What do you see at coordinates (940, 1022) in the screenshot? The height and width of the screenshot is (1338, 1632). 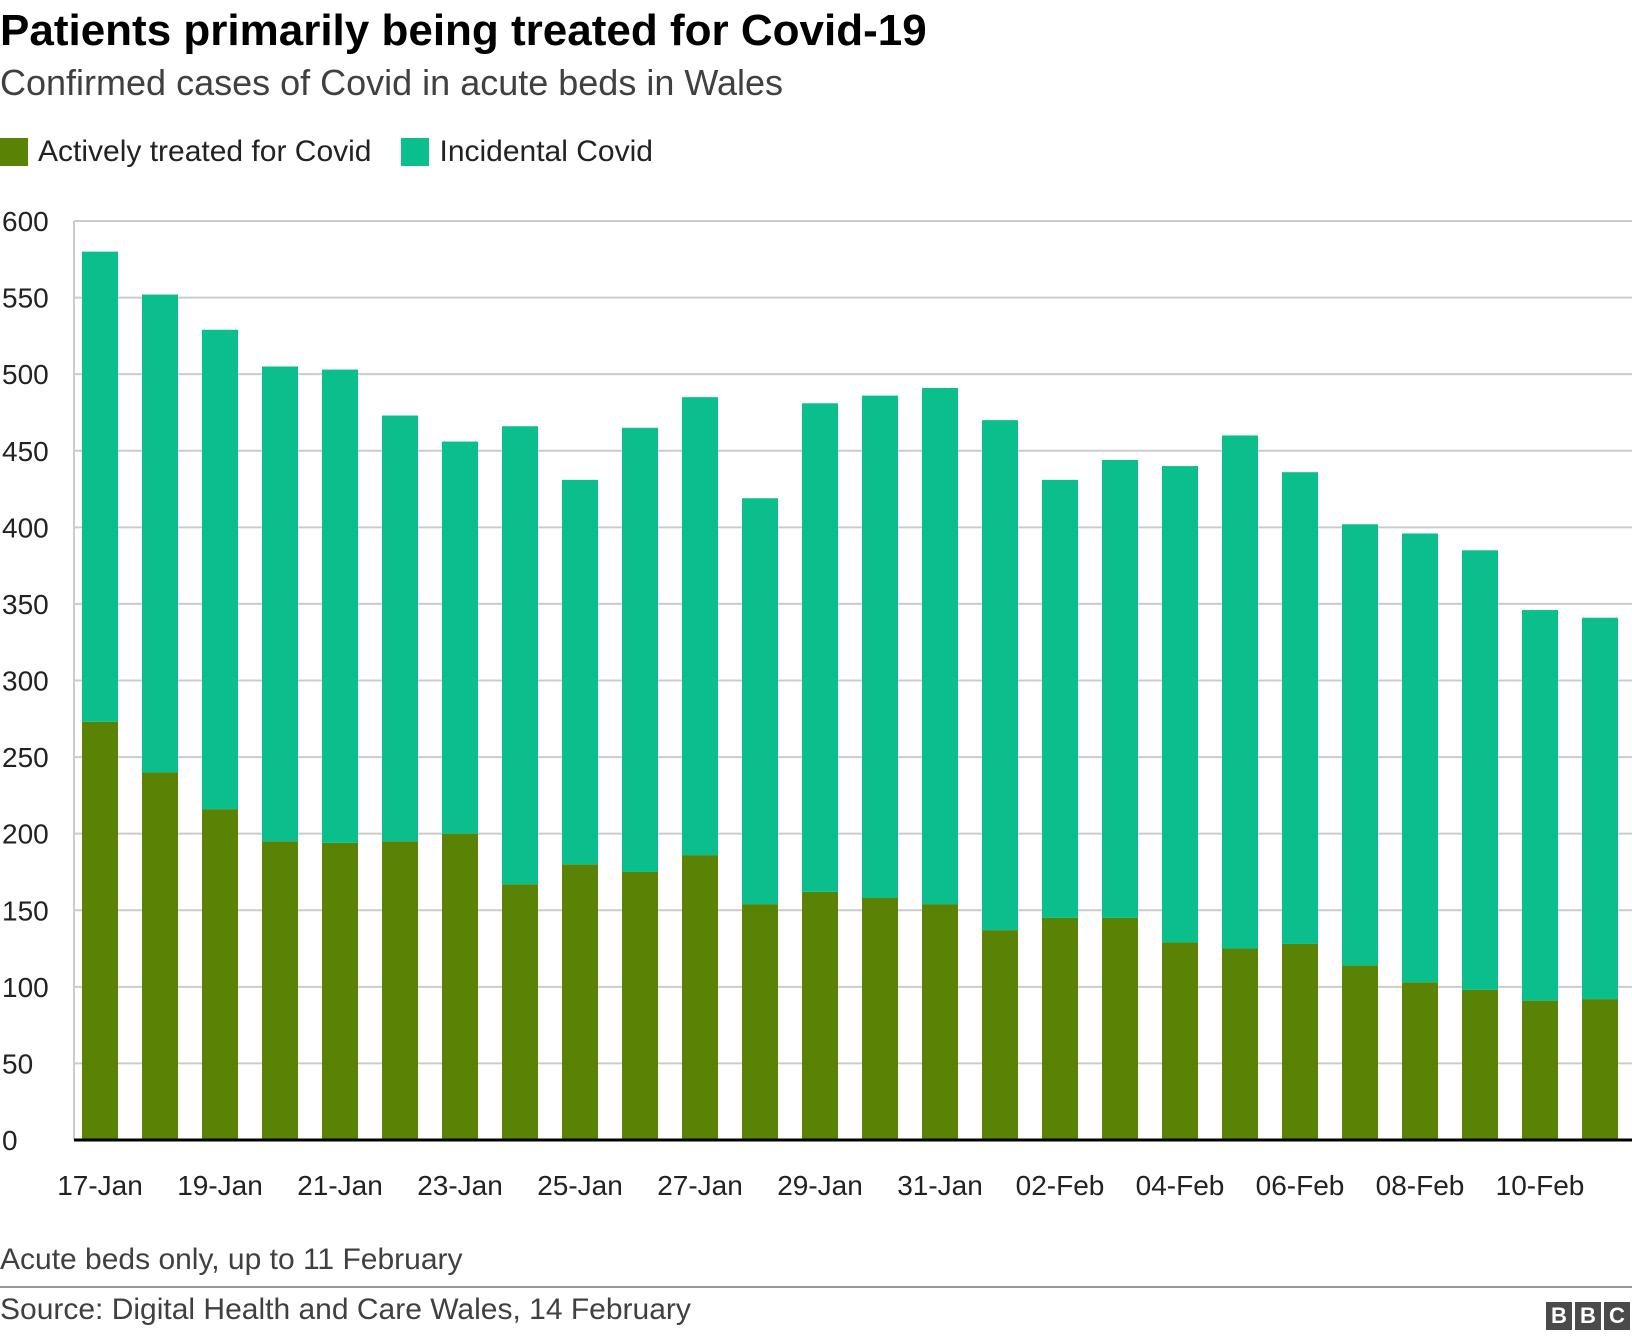 I see `bar-active-31-Jan` at bounding box center [940, 1022].